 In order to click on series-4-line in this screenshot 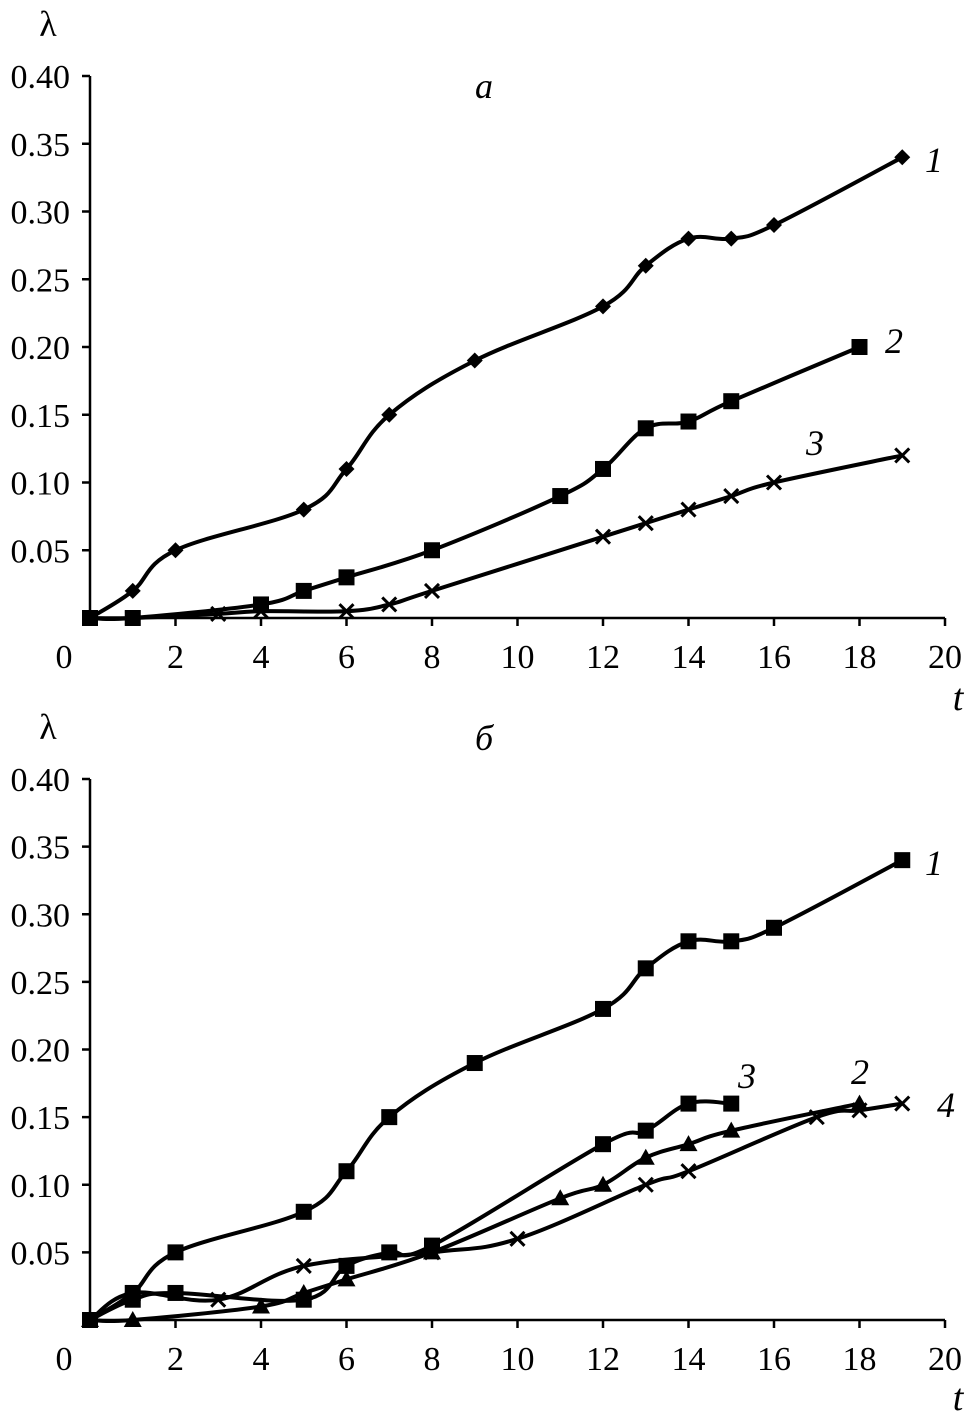, I will do `click(496, 1211)`.